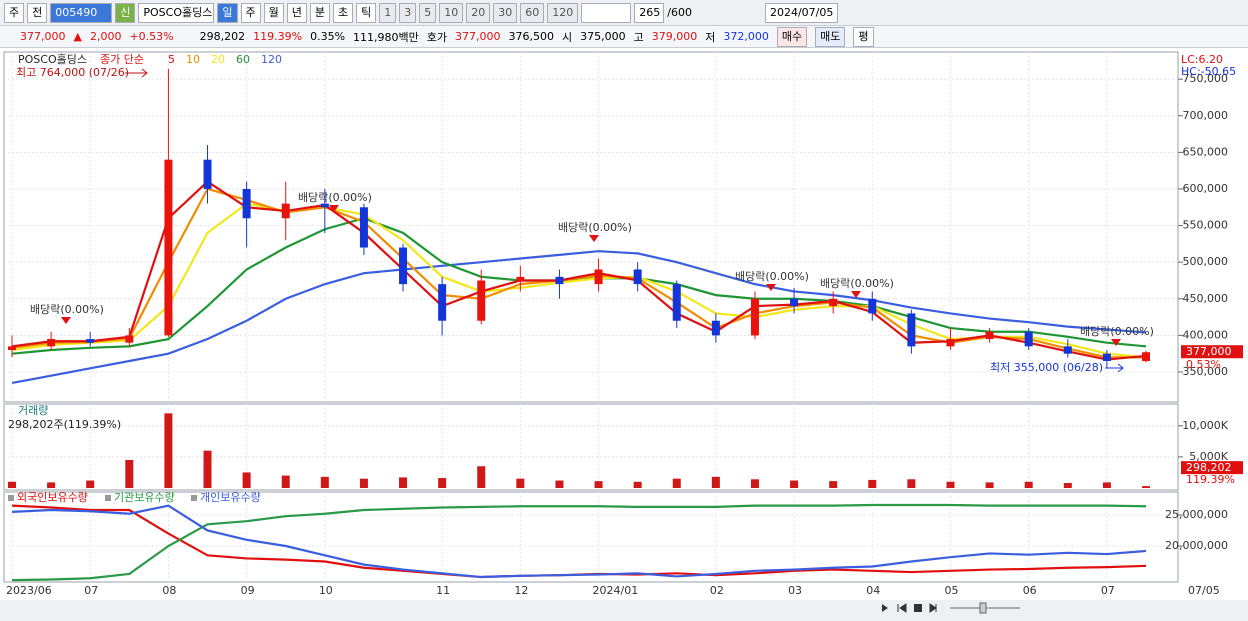  I want to click on date-input: 2024/07/05, so click(801, 12).